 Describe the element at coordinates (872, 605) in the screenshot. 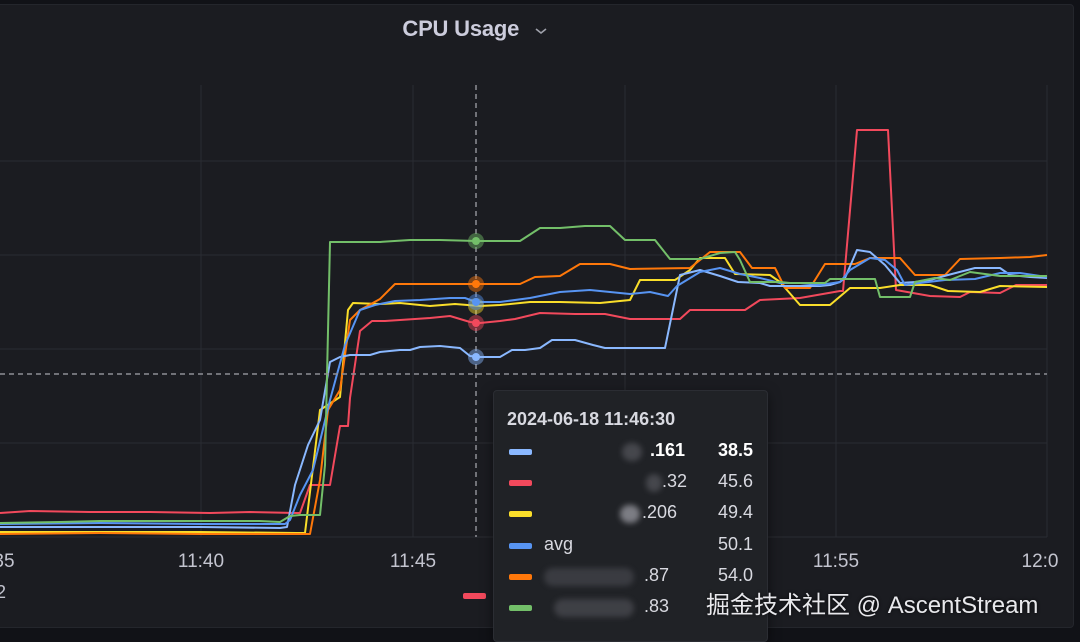

I see `watermark: 掘金技术社区 @ AscentStream` at that location.